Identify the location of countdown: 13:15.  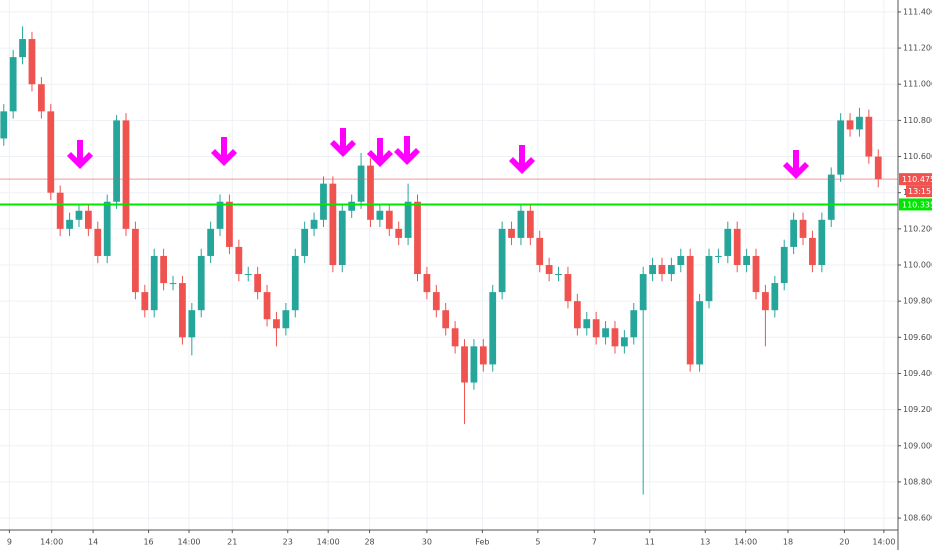
(919, 191).